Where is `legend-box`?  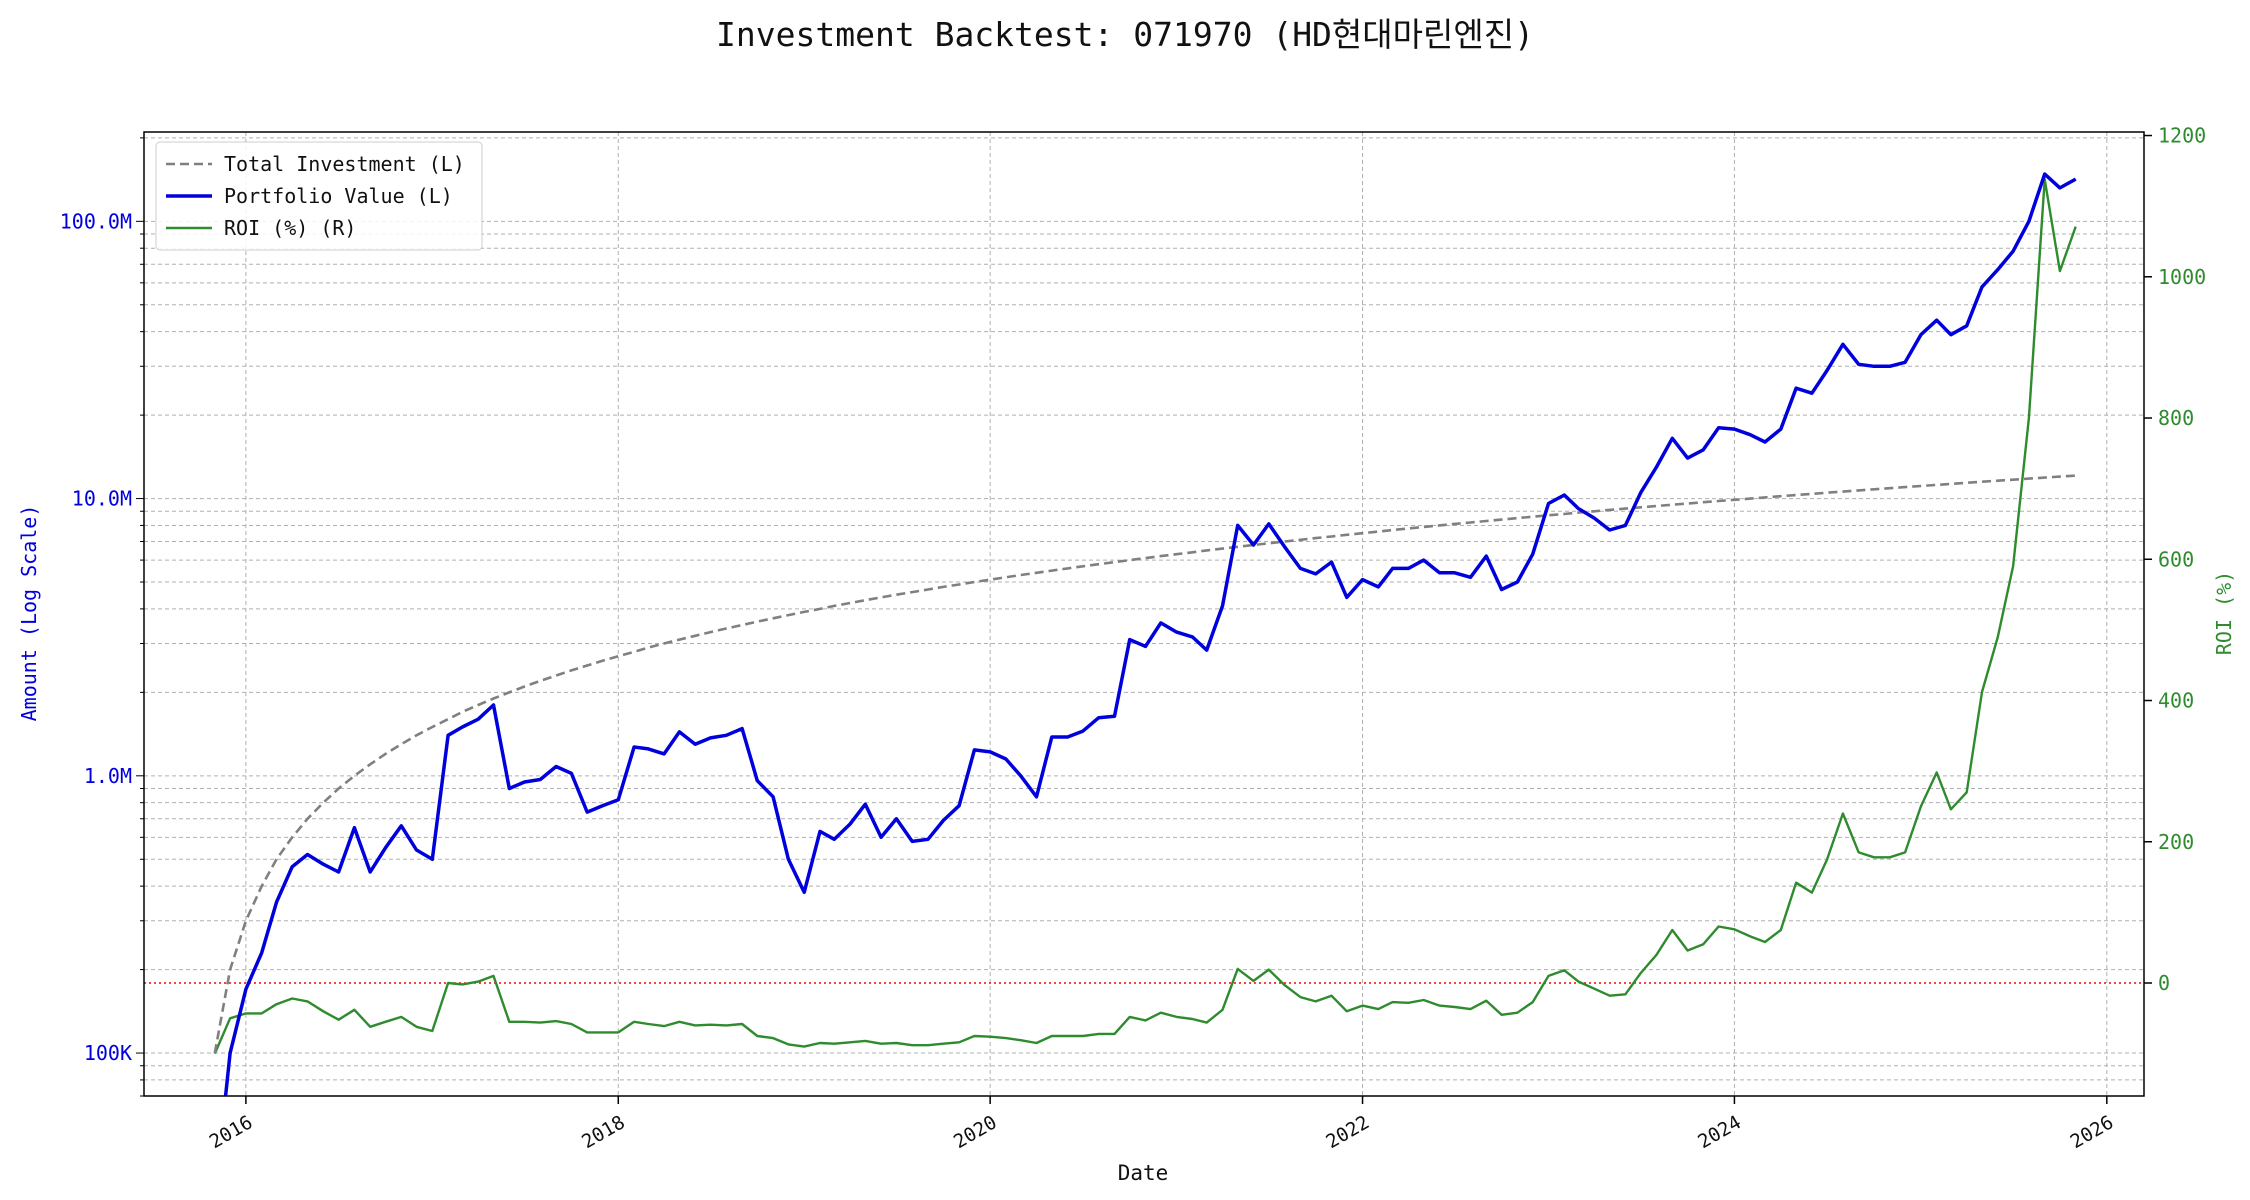
legend-box is located at coordinates (319, 196).